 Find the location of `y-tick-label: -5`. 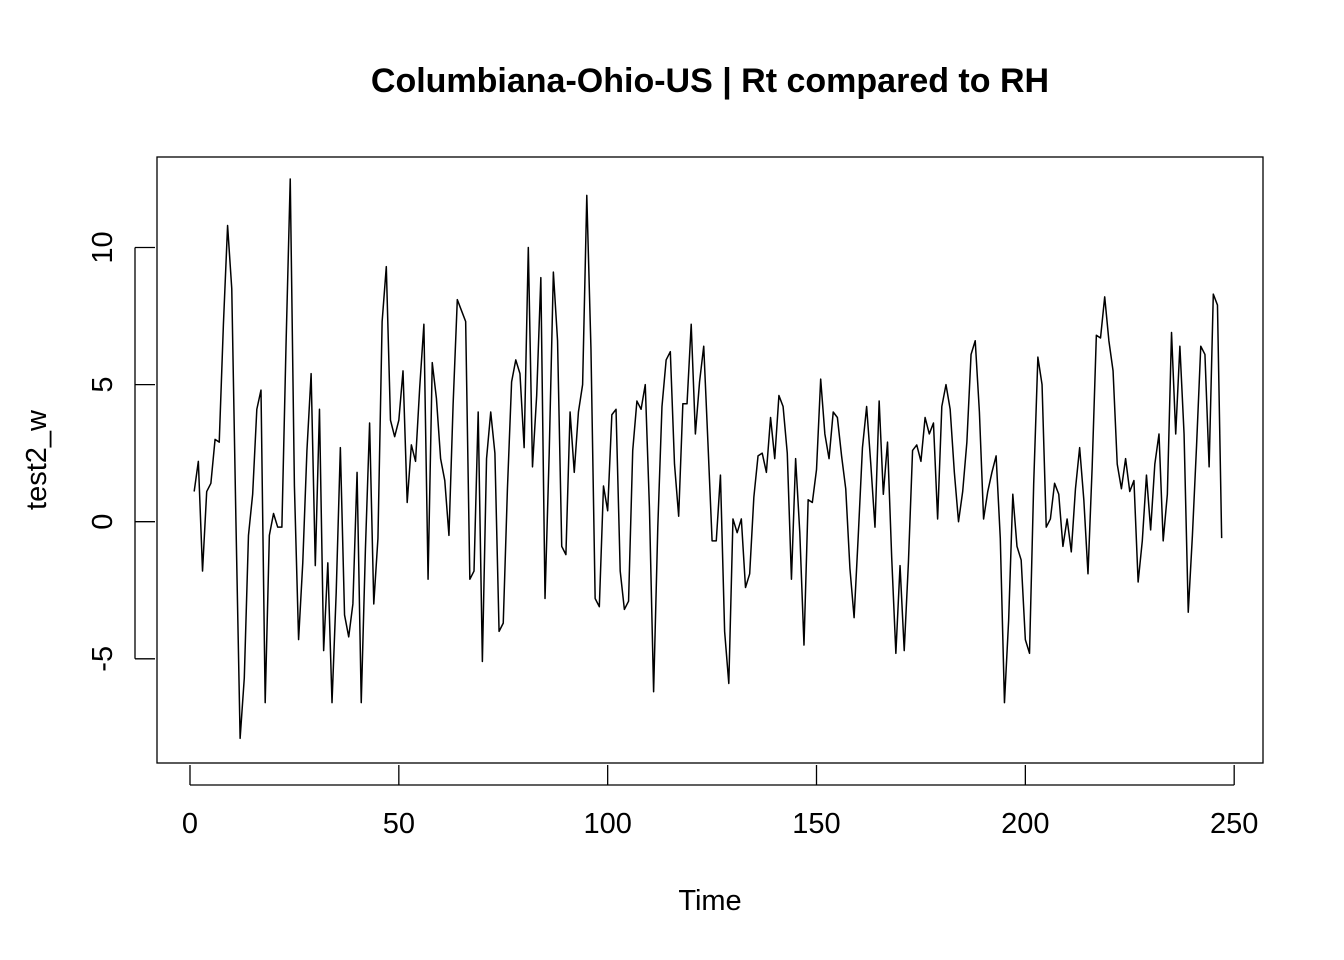

y-tick-label: -5 is located at coordinates (103, 659).